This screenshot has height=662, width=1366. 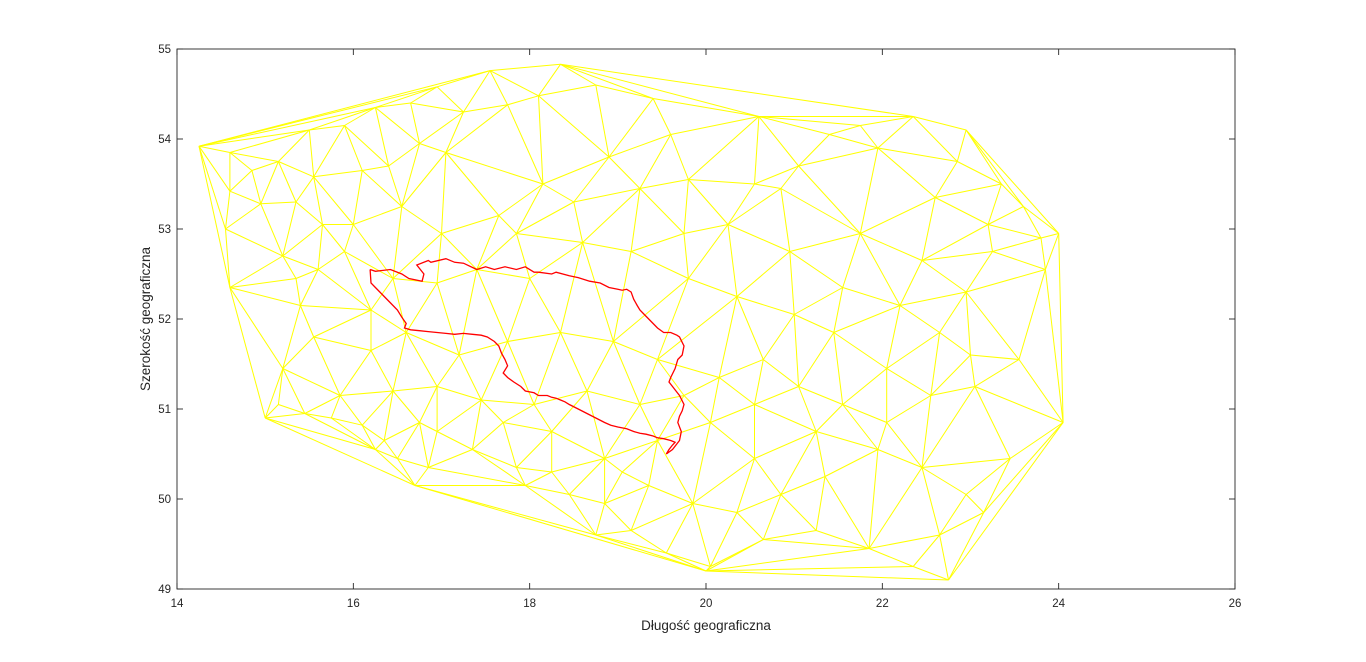 What do you see at coordinates (706, 625) in the screenshot?
I see `x-axis-label: Długość geograficzna` at bounding box center [706, 625].